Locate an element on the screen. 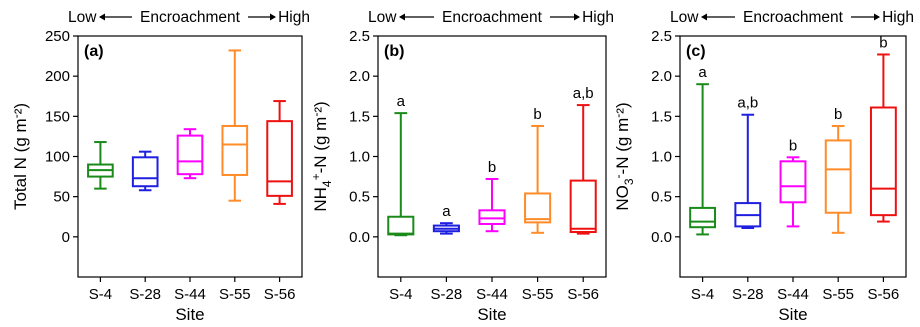  y-tick-label: 100 is located at coordinates (57, 157).